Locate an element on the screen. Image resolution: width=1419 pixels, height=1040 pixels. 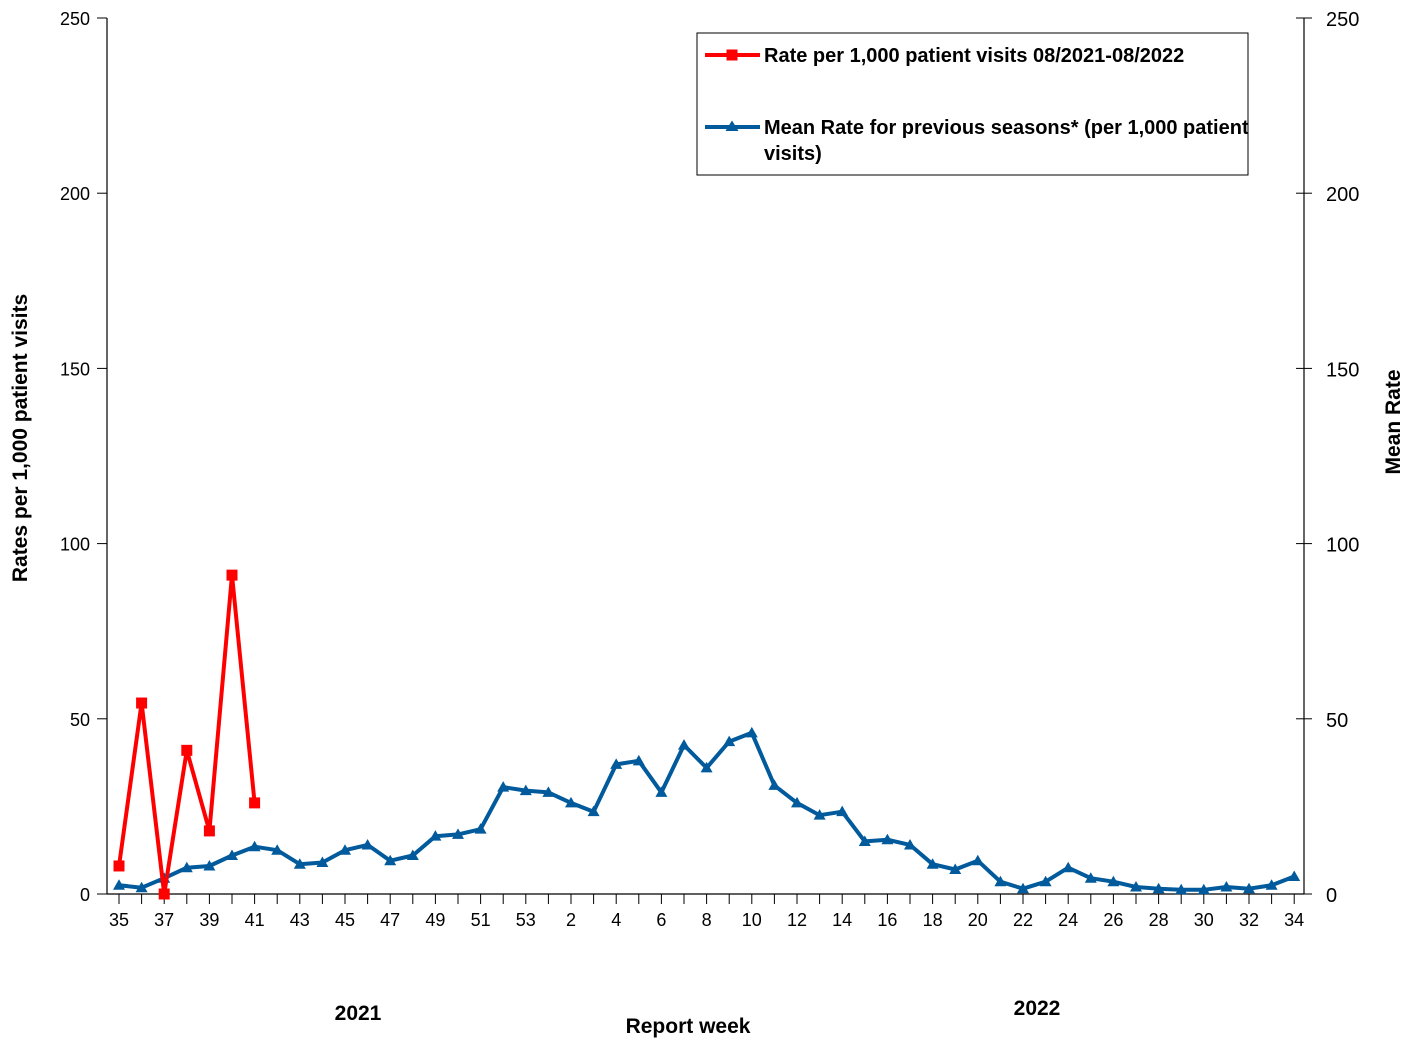
right-y-tick-label: 100 is located at coordinates (1342, 546).